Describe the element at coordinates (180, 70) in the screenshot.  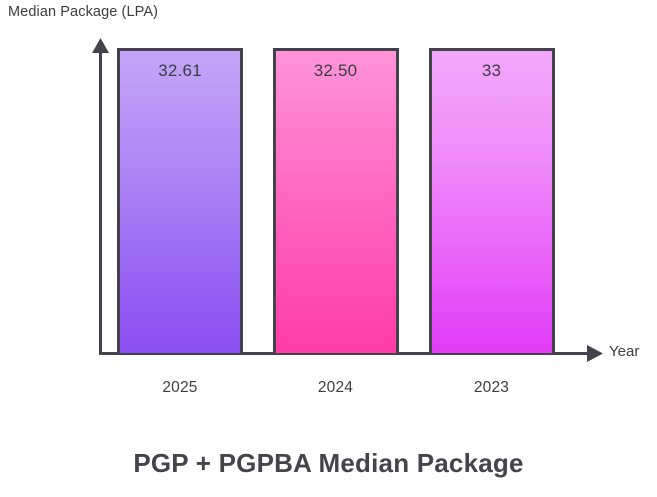
I see `bar-value-2025: 32.61` at that location.